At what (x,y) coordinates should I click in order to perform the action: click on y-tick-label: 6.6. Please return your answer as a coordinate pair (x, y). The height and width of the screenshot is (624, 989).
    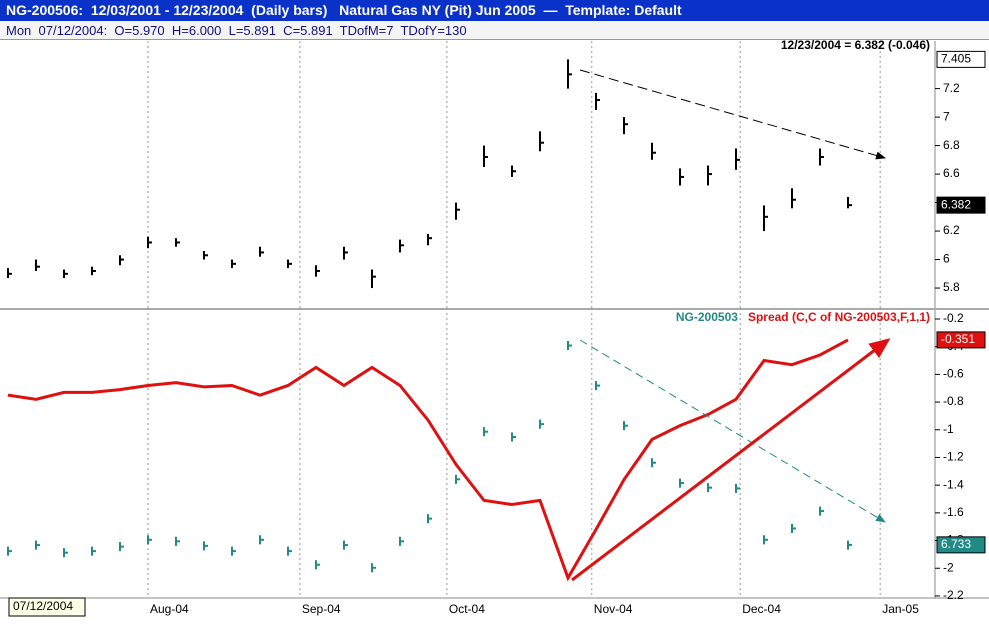
    Looking at the image, I should click on (951, 173).